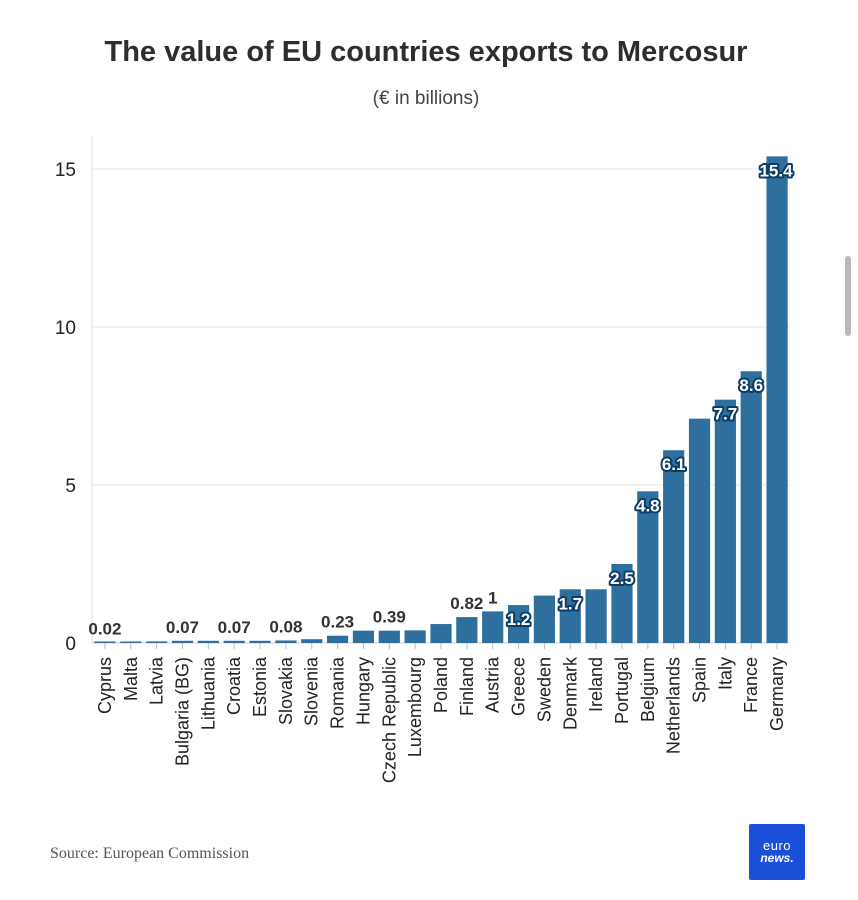  I want to click on x-tick-label: Latvia, so click(157, 680).